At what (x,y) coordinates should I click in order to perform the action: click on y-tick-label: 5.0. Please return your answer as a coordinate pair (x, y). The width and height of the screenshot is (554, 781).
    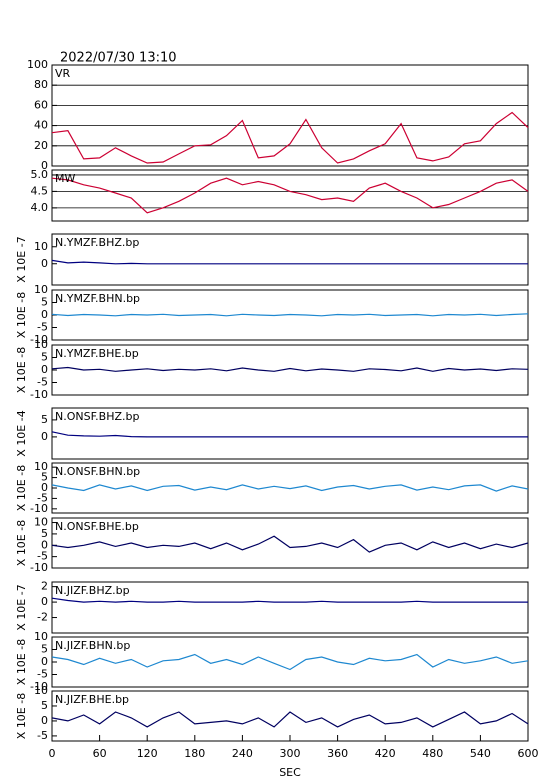
    Looking at the image, I should click on (40, 174).